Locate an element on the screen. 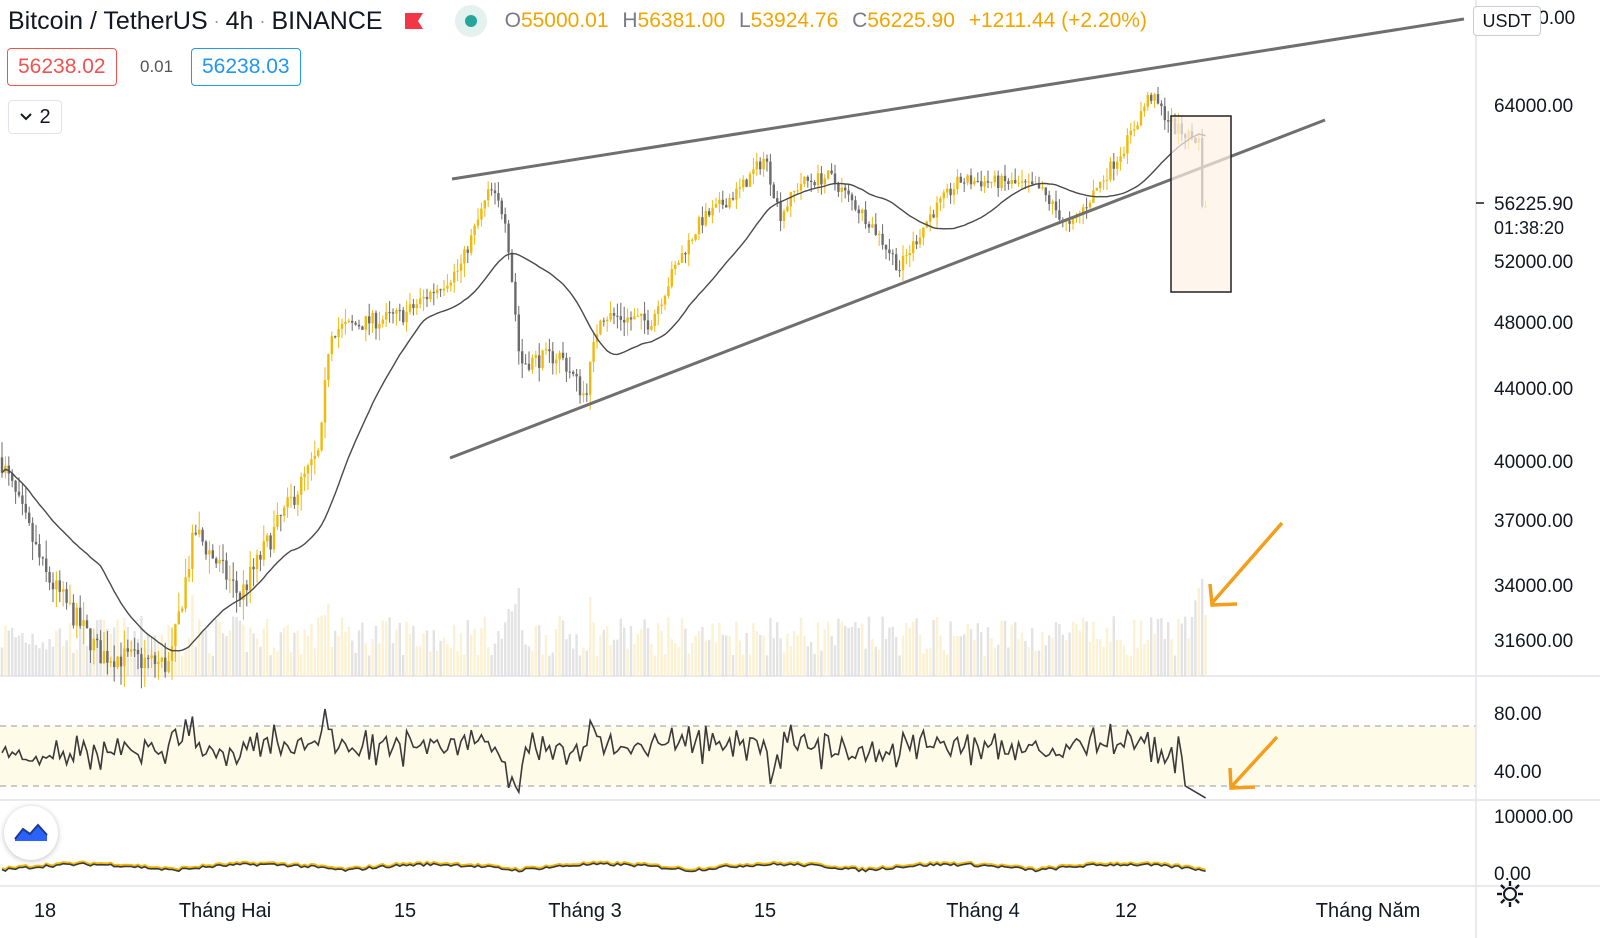  currency-button: USDT is located at coordinates (1507, 21).